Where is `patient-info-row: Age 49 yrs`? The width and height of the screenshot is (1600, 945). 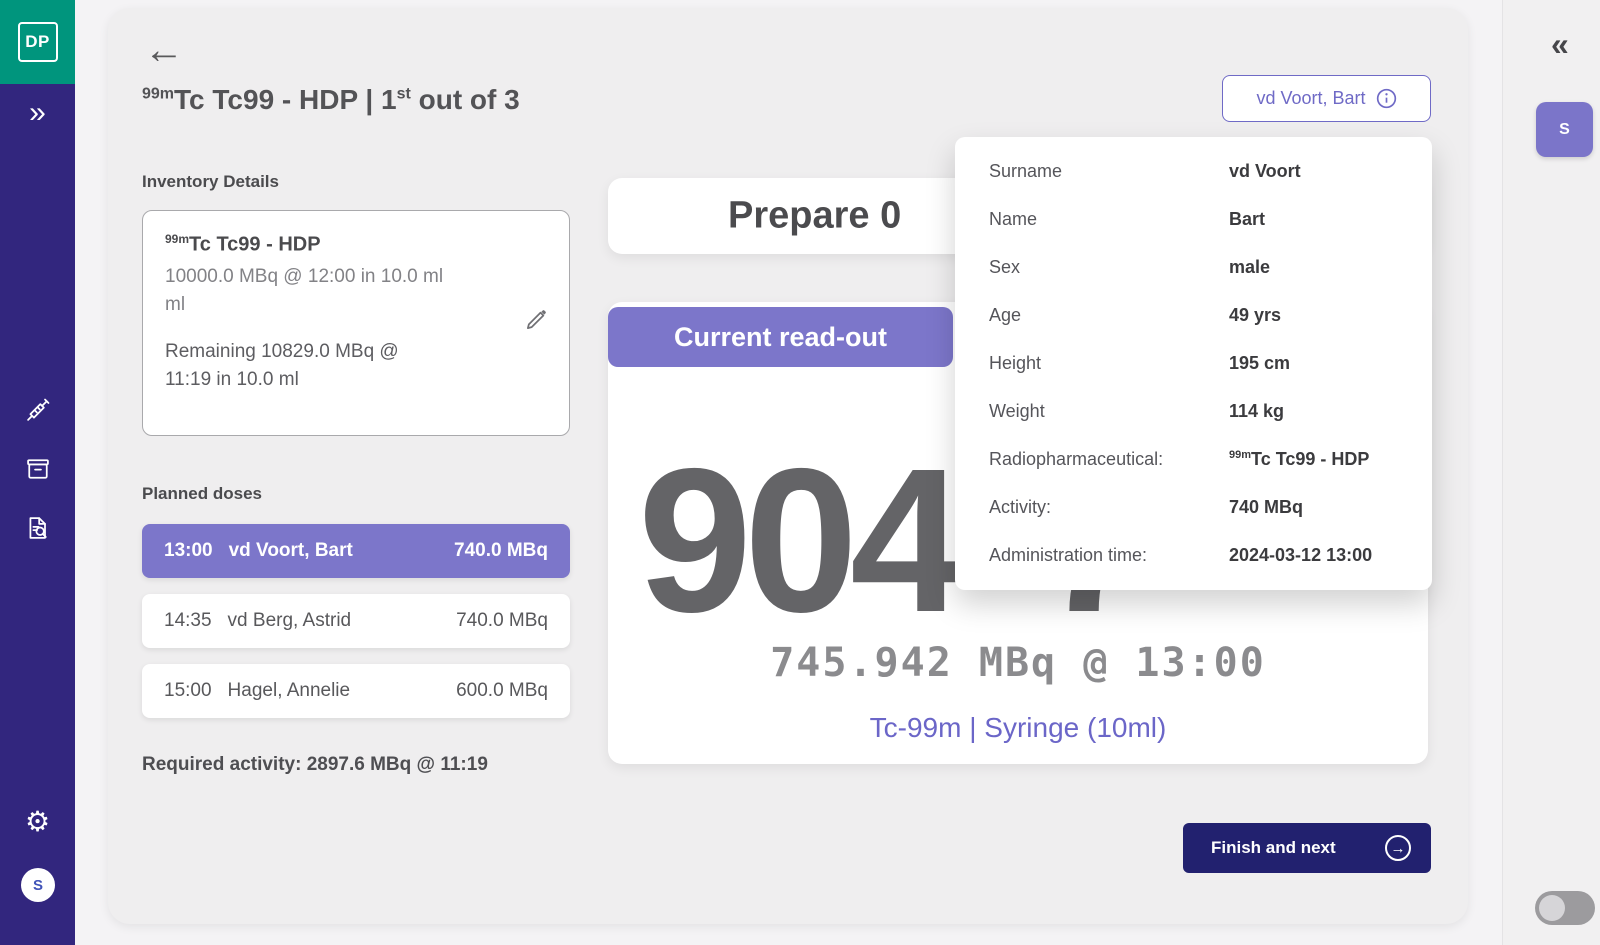
patient-info-row: Age 49 yrs is located at coordinates (1210, 315).